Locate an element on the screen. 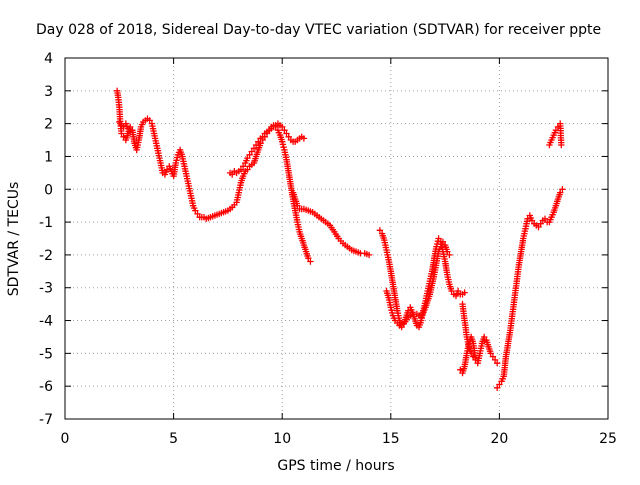 This screenshot has width=640, height=485. series-sat-g is located at coordinates (479, 355).